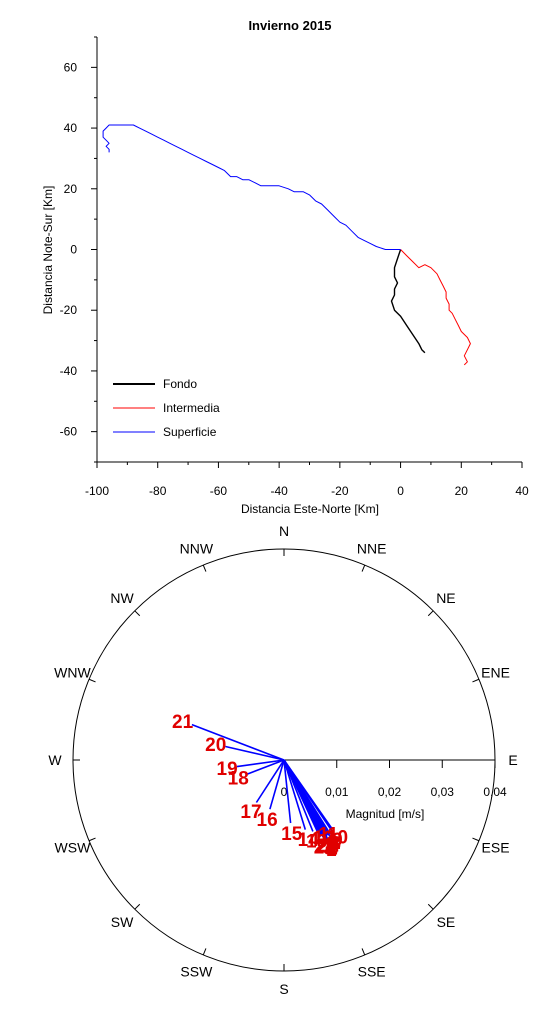  I want to click on direction-label-ne: NE, so click(445, 598).